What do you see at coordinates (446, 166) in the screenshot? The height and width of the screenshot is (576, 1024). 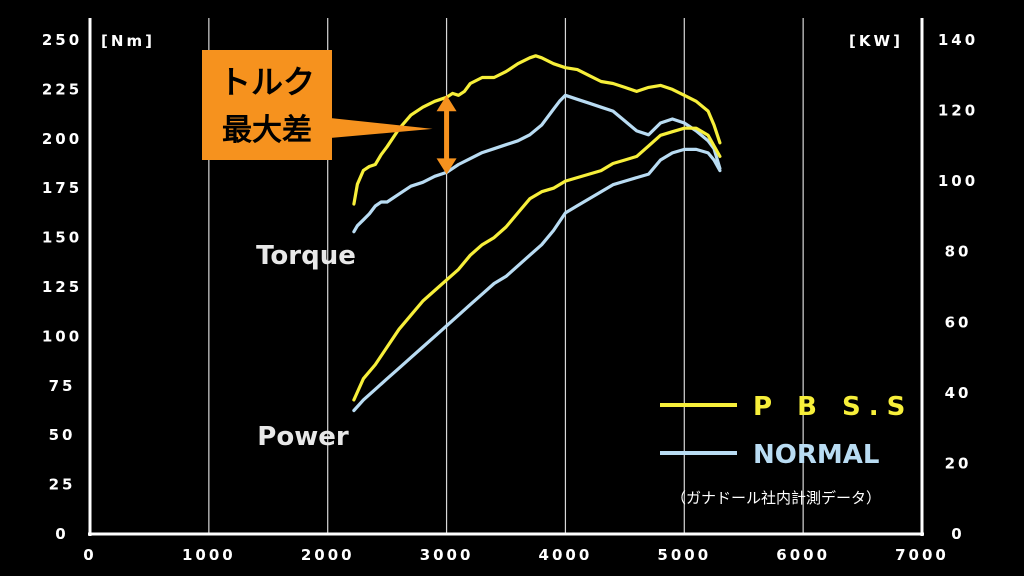 I see `callout-arrow-head-down` at bounding box center [446, 166].